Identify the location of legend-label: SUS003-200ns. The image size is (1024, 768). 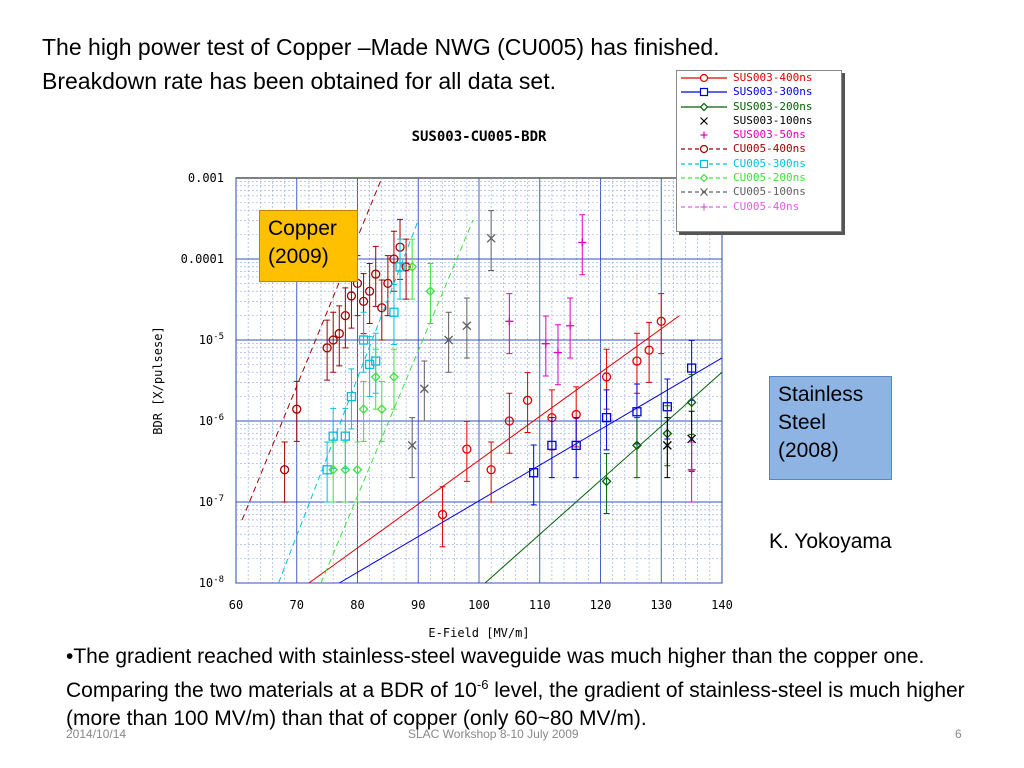
(773, 106).